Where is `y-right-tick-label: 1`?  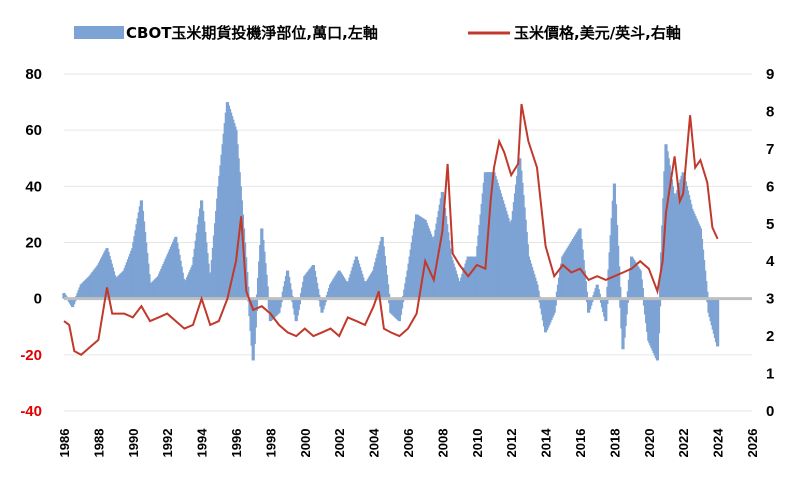
y-right-tick-label: 1 is located at coordinates (770, 374).